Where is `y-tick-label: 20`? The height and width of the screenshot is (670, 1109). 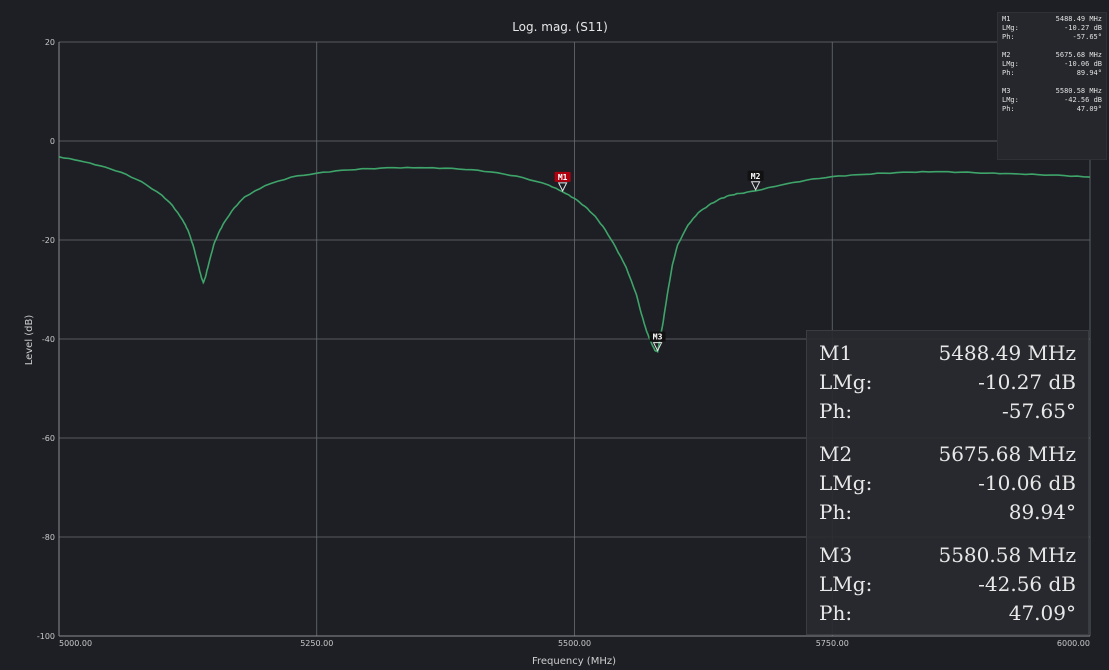 y-tick-label: 20 is located at coordinates (50, 42).